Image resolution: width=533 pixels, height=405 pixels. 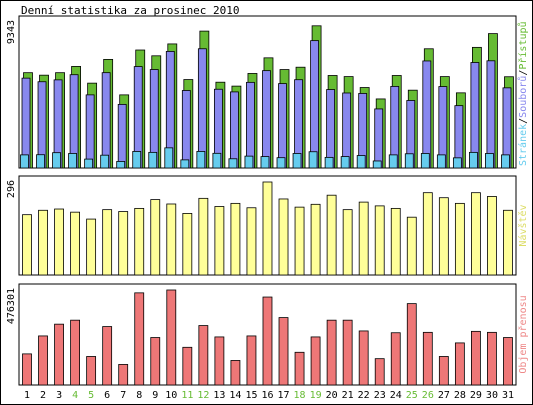 What do you see at coordinates (348, 395) in the screenshot?
I see `x-tick-label: 21` at bounding box center [348, 395].